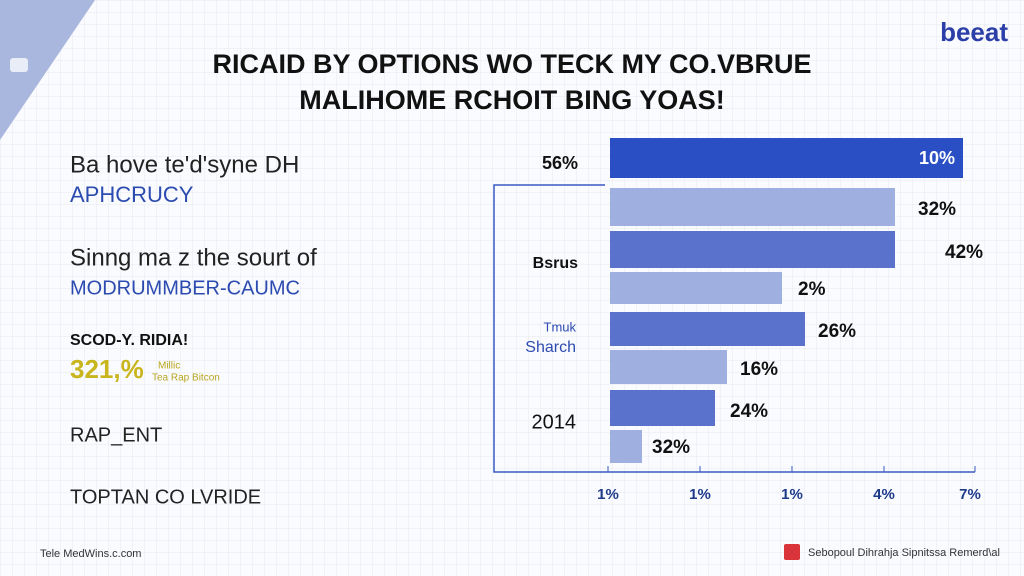 Image resolution: width=1024 pixels, height=576 pixels. I want to click on footer-icon, so click(792, 552).